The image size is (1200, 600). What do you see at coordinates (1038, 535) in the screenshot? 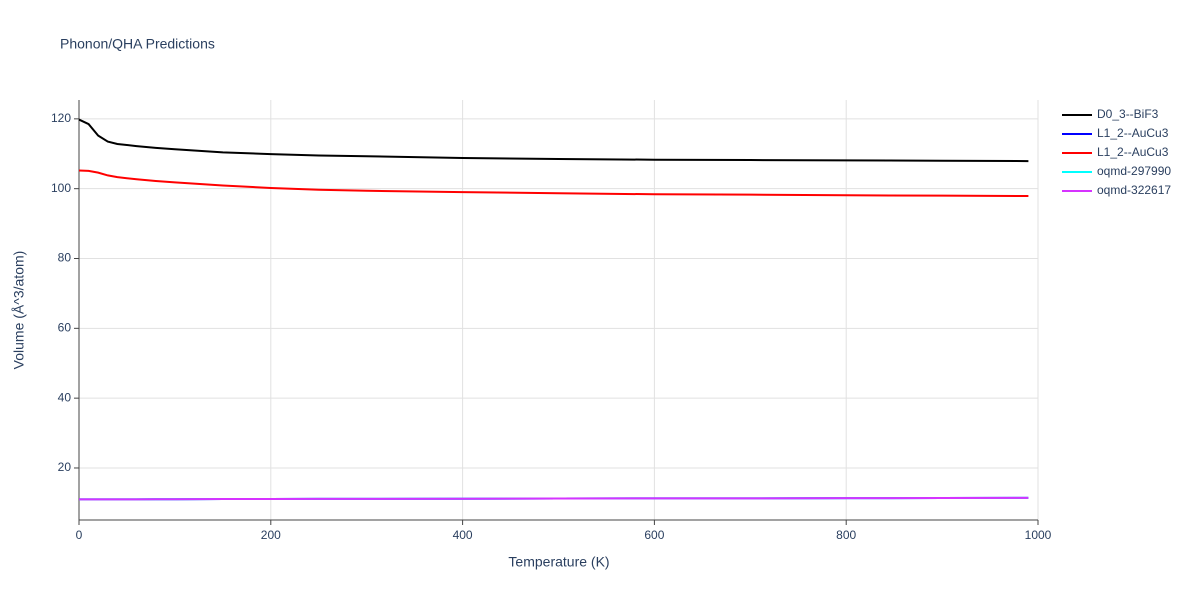
I see `x-tick-label: 1000` at bounding box center [1038, 535].